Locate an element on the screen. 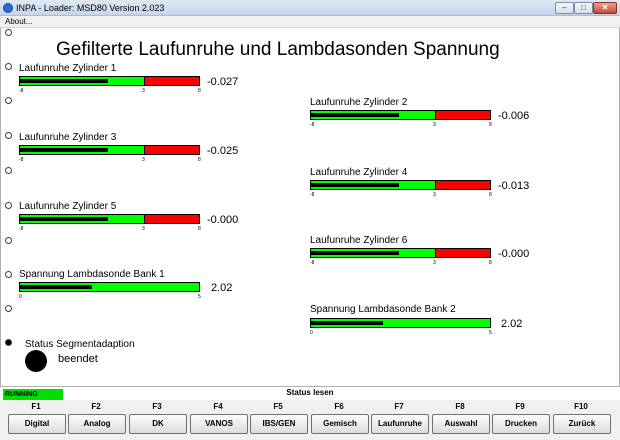 The width and height of the screenshot is (620, 440). title-bar: INPA - Loader: MSD80 Version 2.023 – □ ✕ is located at coordinates (310, 8).